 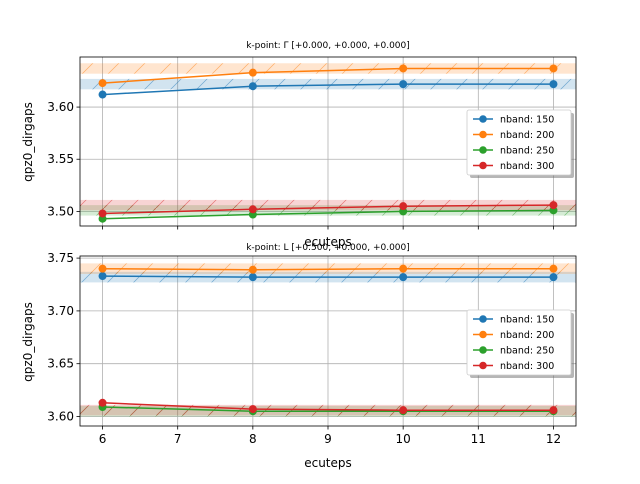 What do you see at coordinates (328, 439) in the screenshot?
I see `x-tick-label: 9` at bounding box center [328, 439].